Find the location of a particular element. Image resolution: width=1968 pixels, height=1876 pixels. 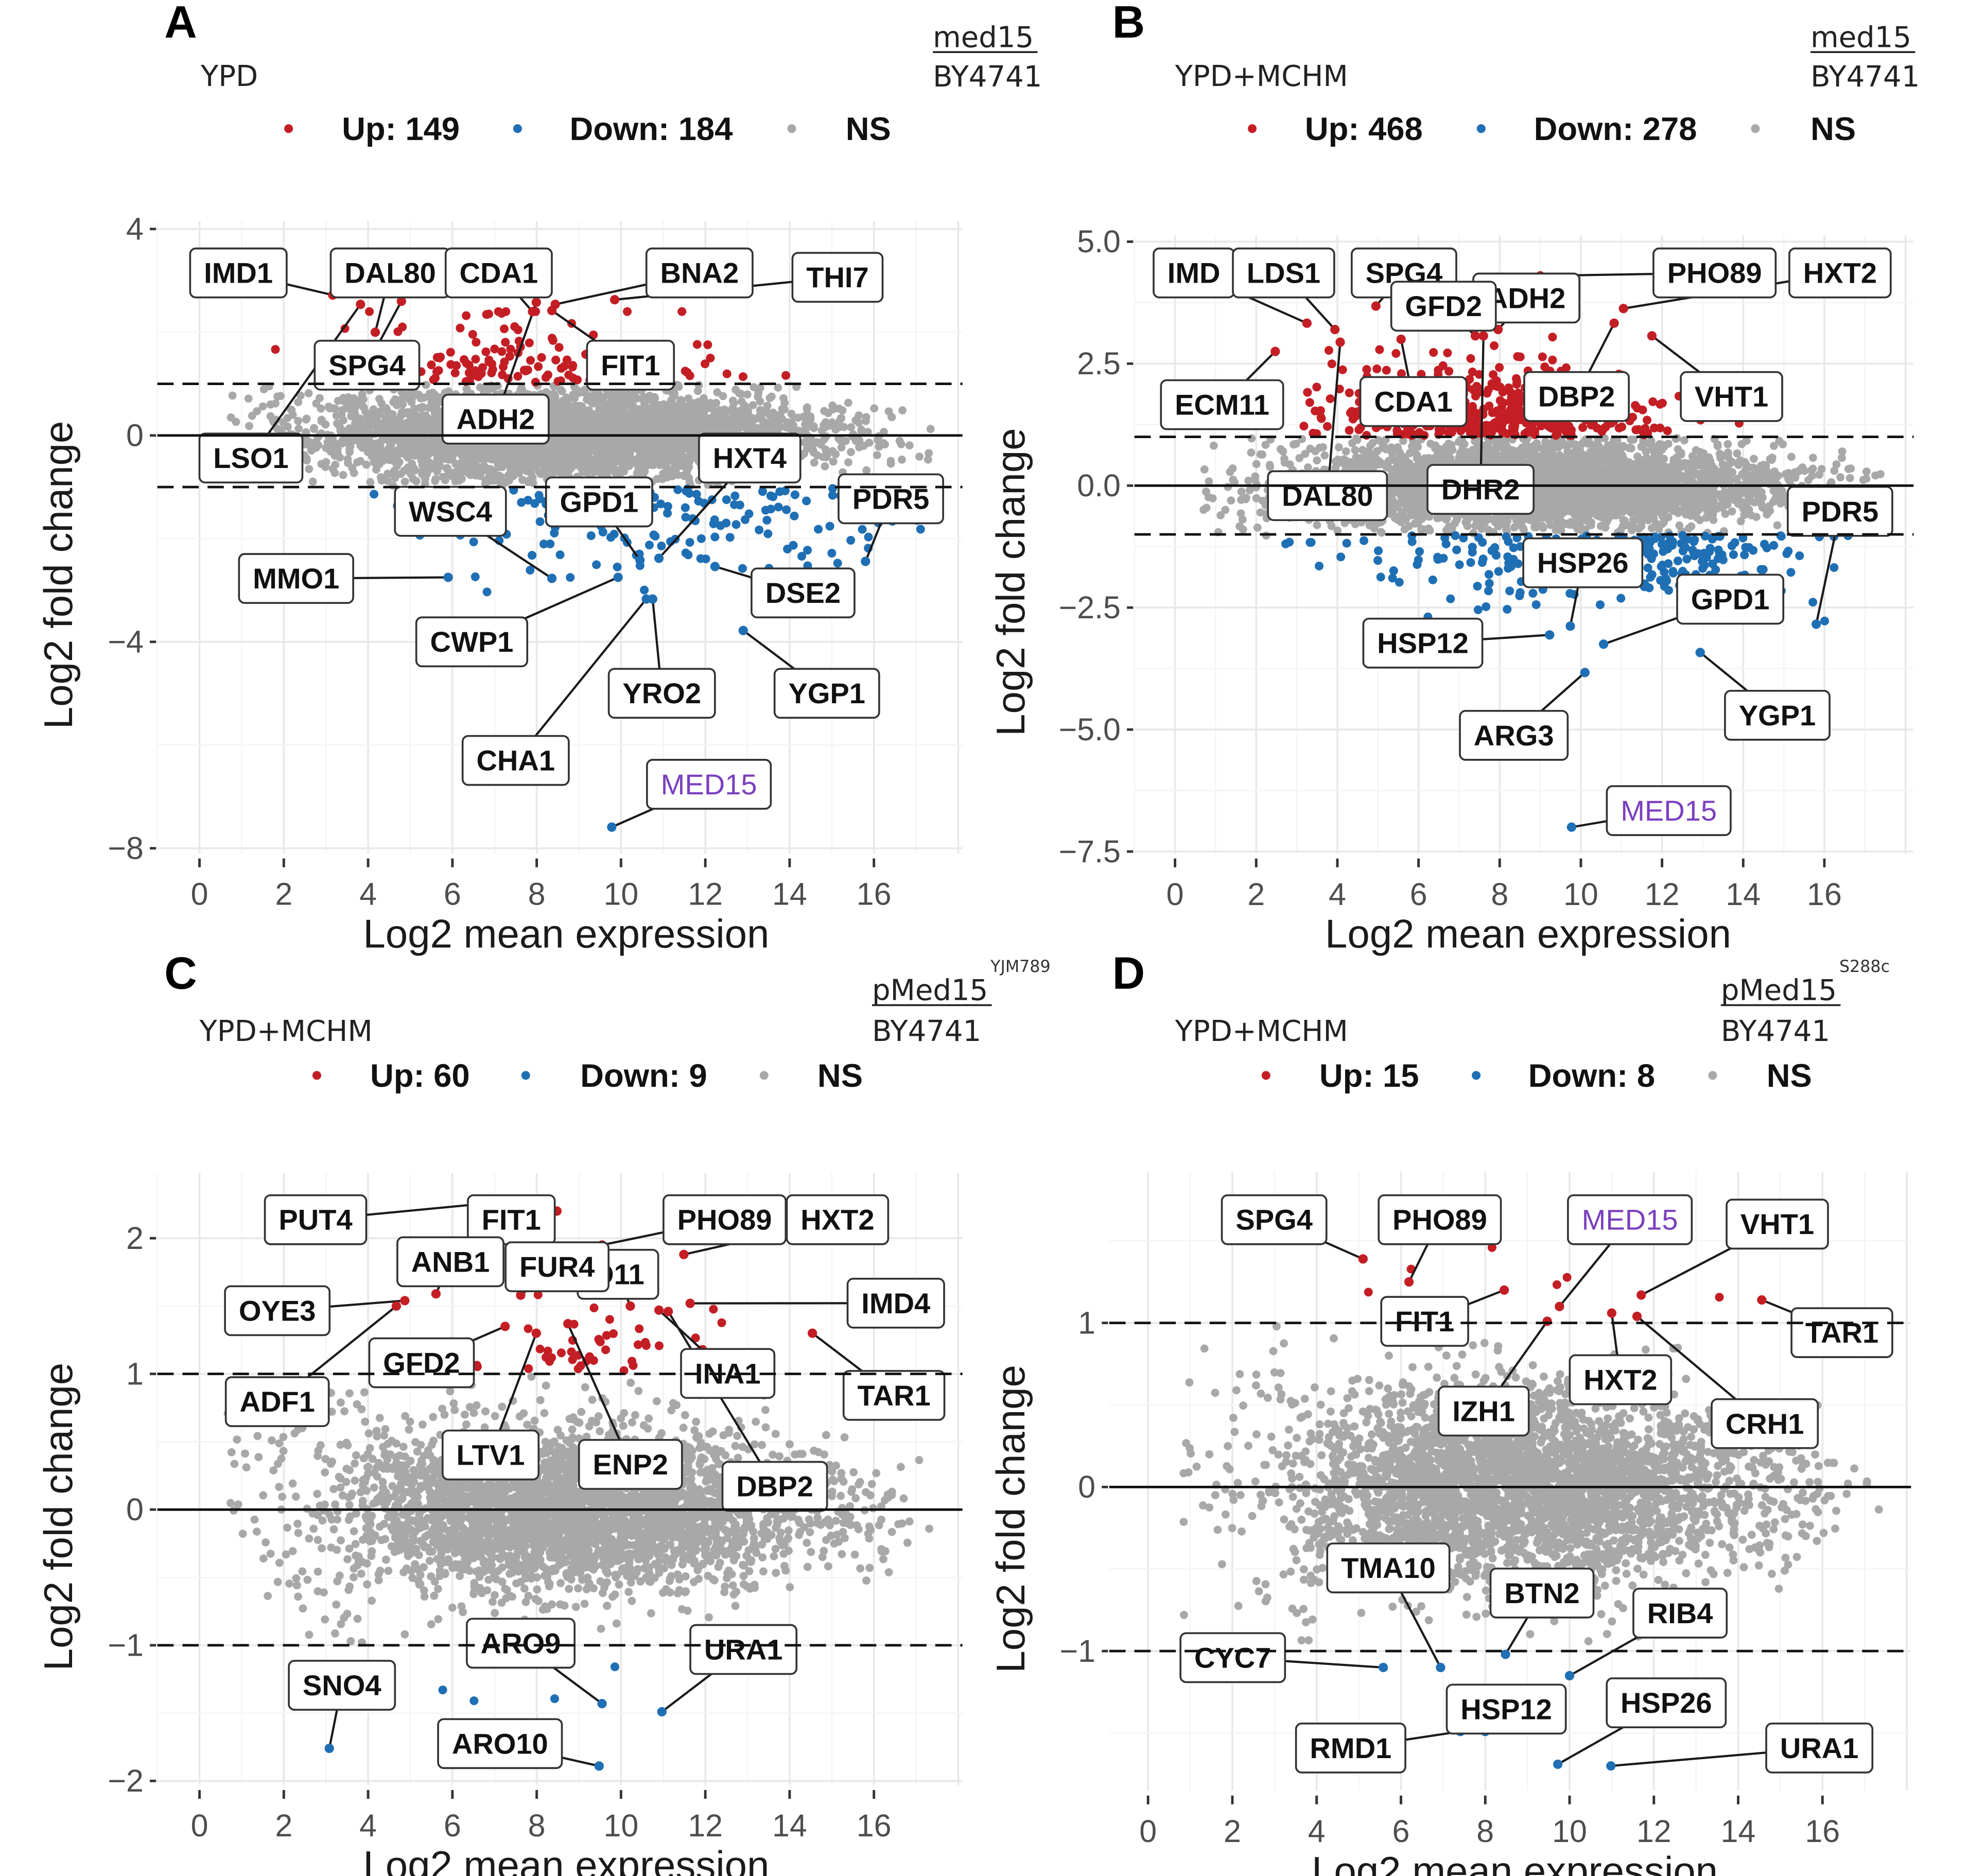

label-text: IMD1 is located at coordinates (239, 273).